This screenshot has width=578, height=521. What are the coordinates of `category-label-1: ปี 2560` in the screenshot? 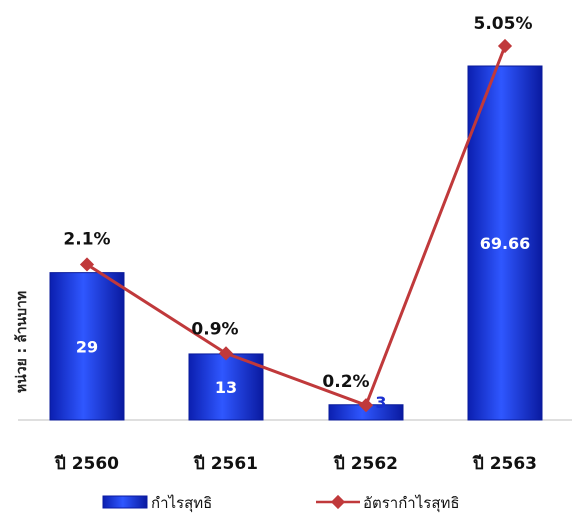 It's located at (86, 463).